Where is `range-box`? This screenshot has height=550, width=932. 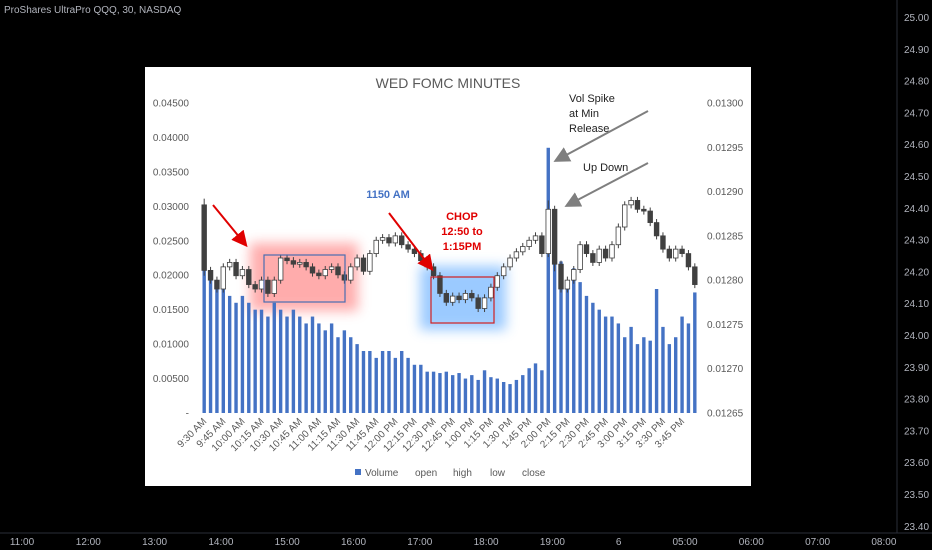
range-box is located at coordinates (304, 278).